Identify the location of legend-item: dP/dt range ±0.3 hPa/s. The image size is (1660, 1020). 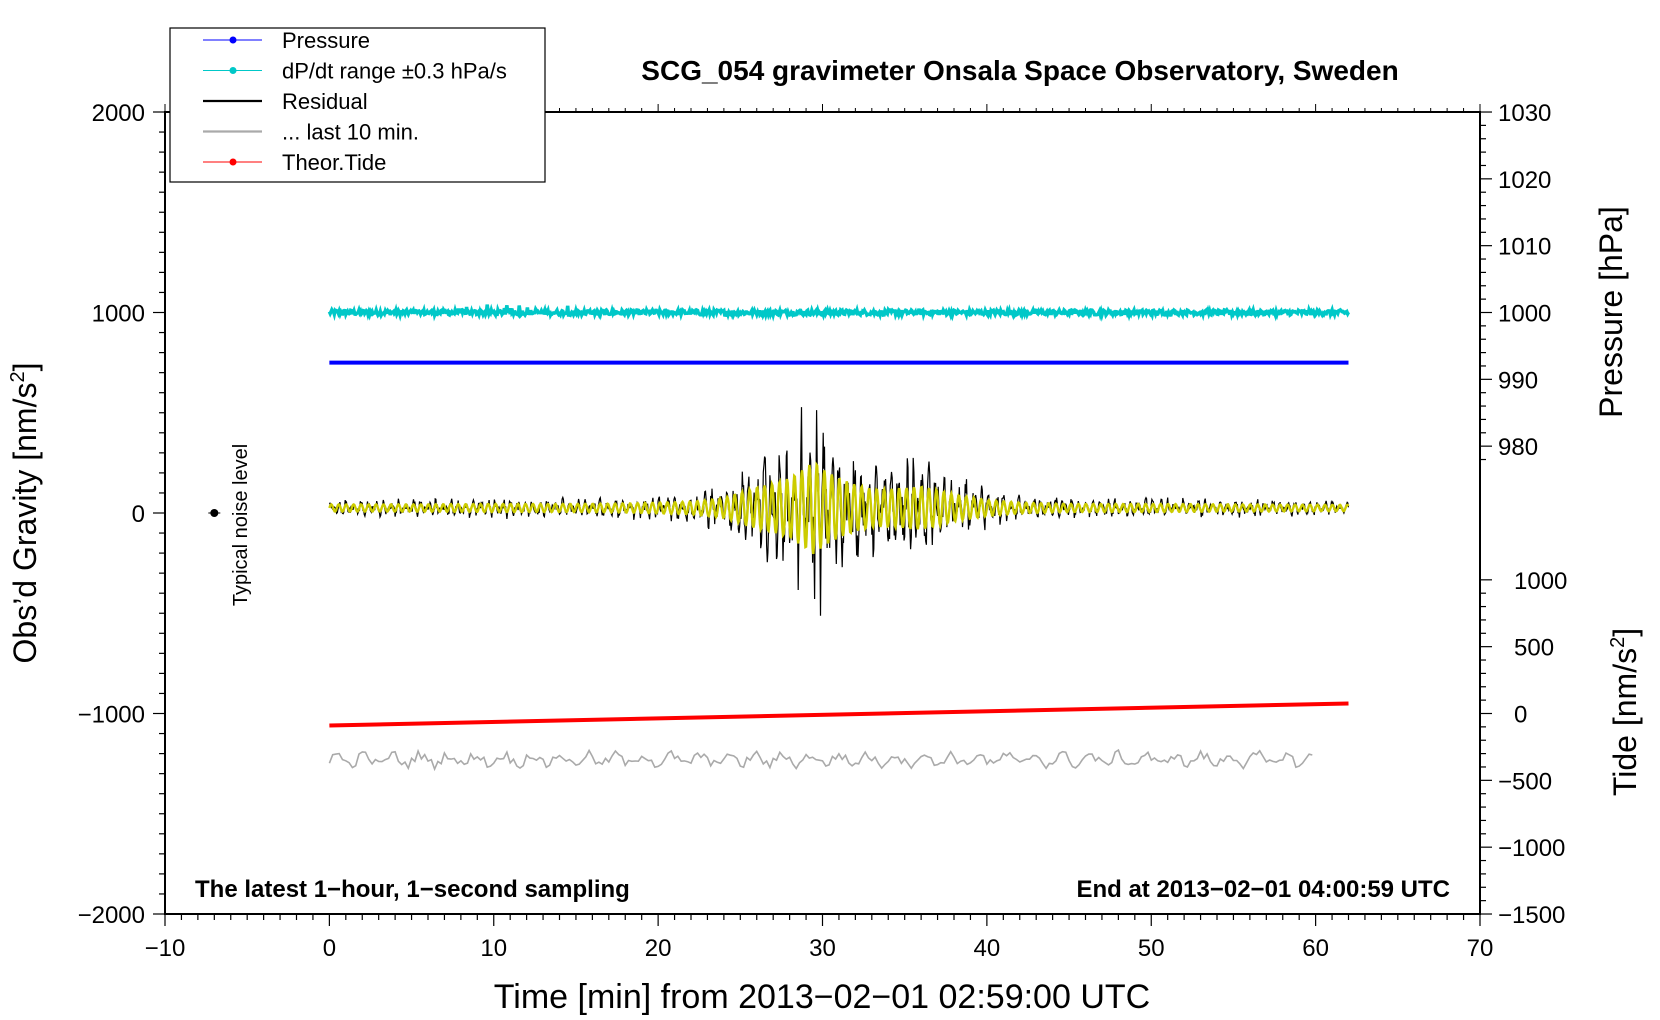
(355, 71).